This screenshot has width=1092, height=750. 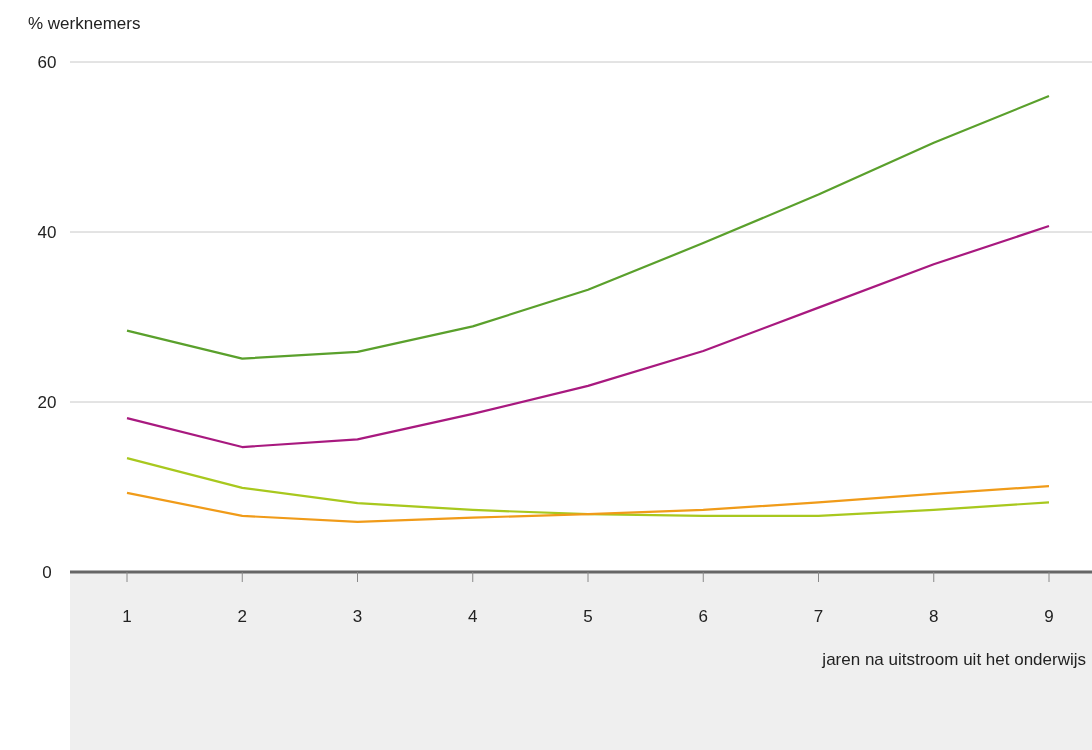 What do you see at coordinates (357, 617) in the screenshot?
I see `x-tick-label: 3` at bounding box center [357, 617].